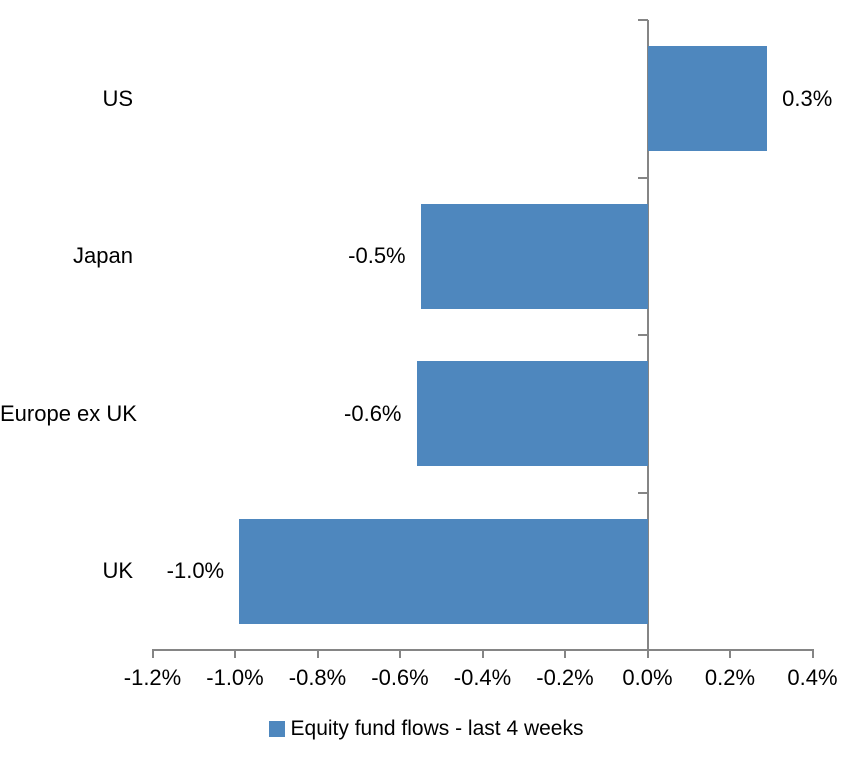 This screenshot has height=757, width=852. I want to click on x-axis-tick-label: -0.8%, so click(317, 677).